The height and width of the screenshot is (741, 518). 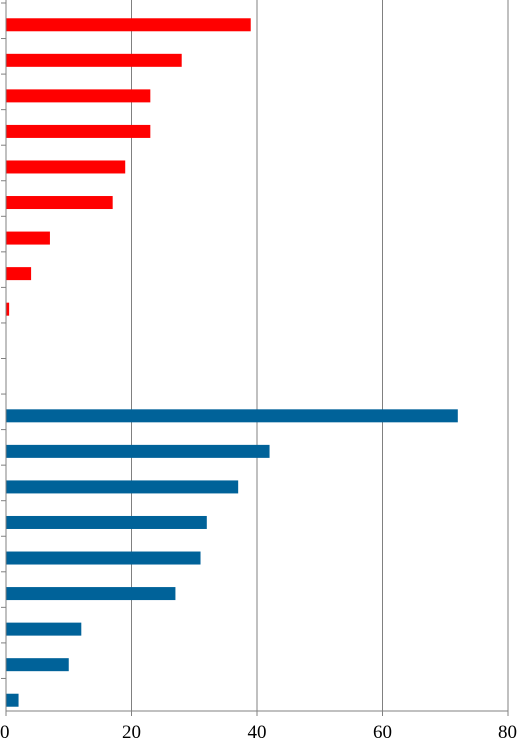 What do you see at coordinates (507, 731) in the screenshot?
I see `x-tick-label-4: 80` at bounding box center [507, 731].